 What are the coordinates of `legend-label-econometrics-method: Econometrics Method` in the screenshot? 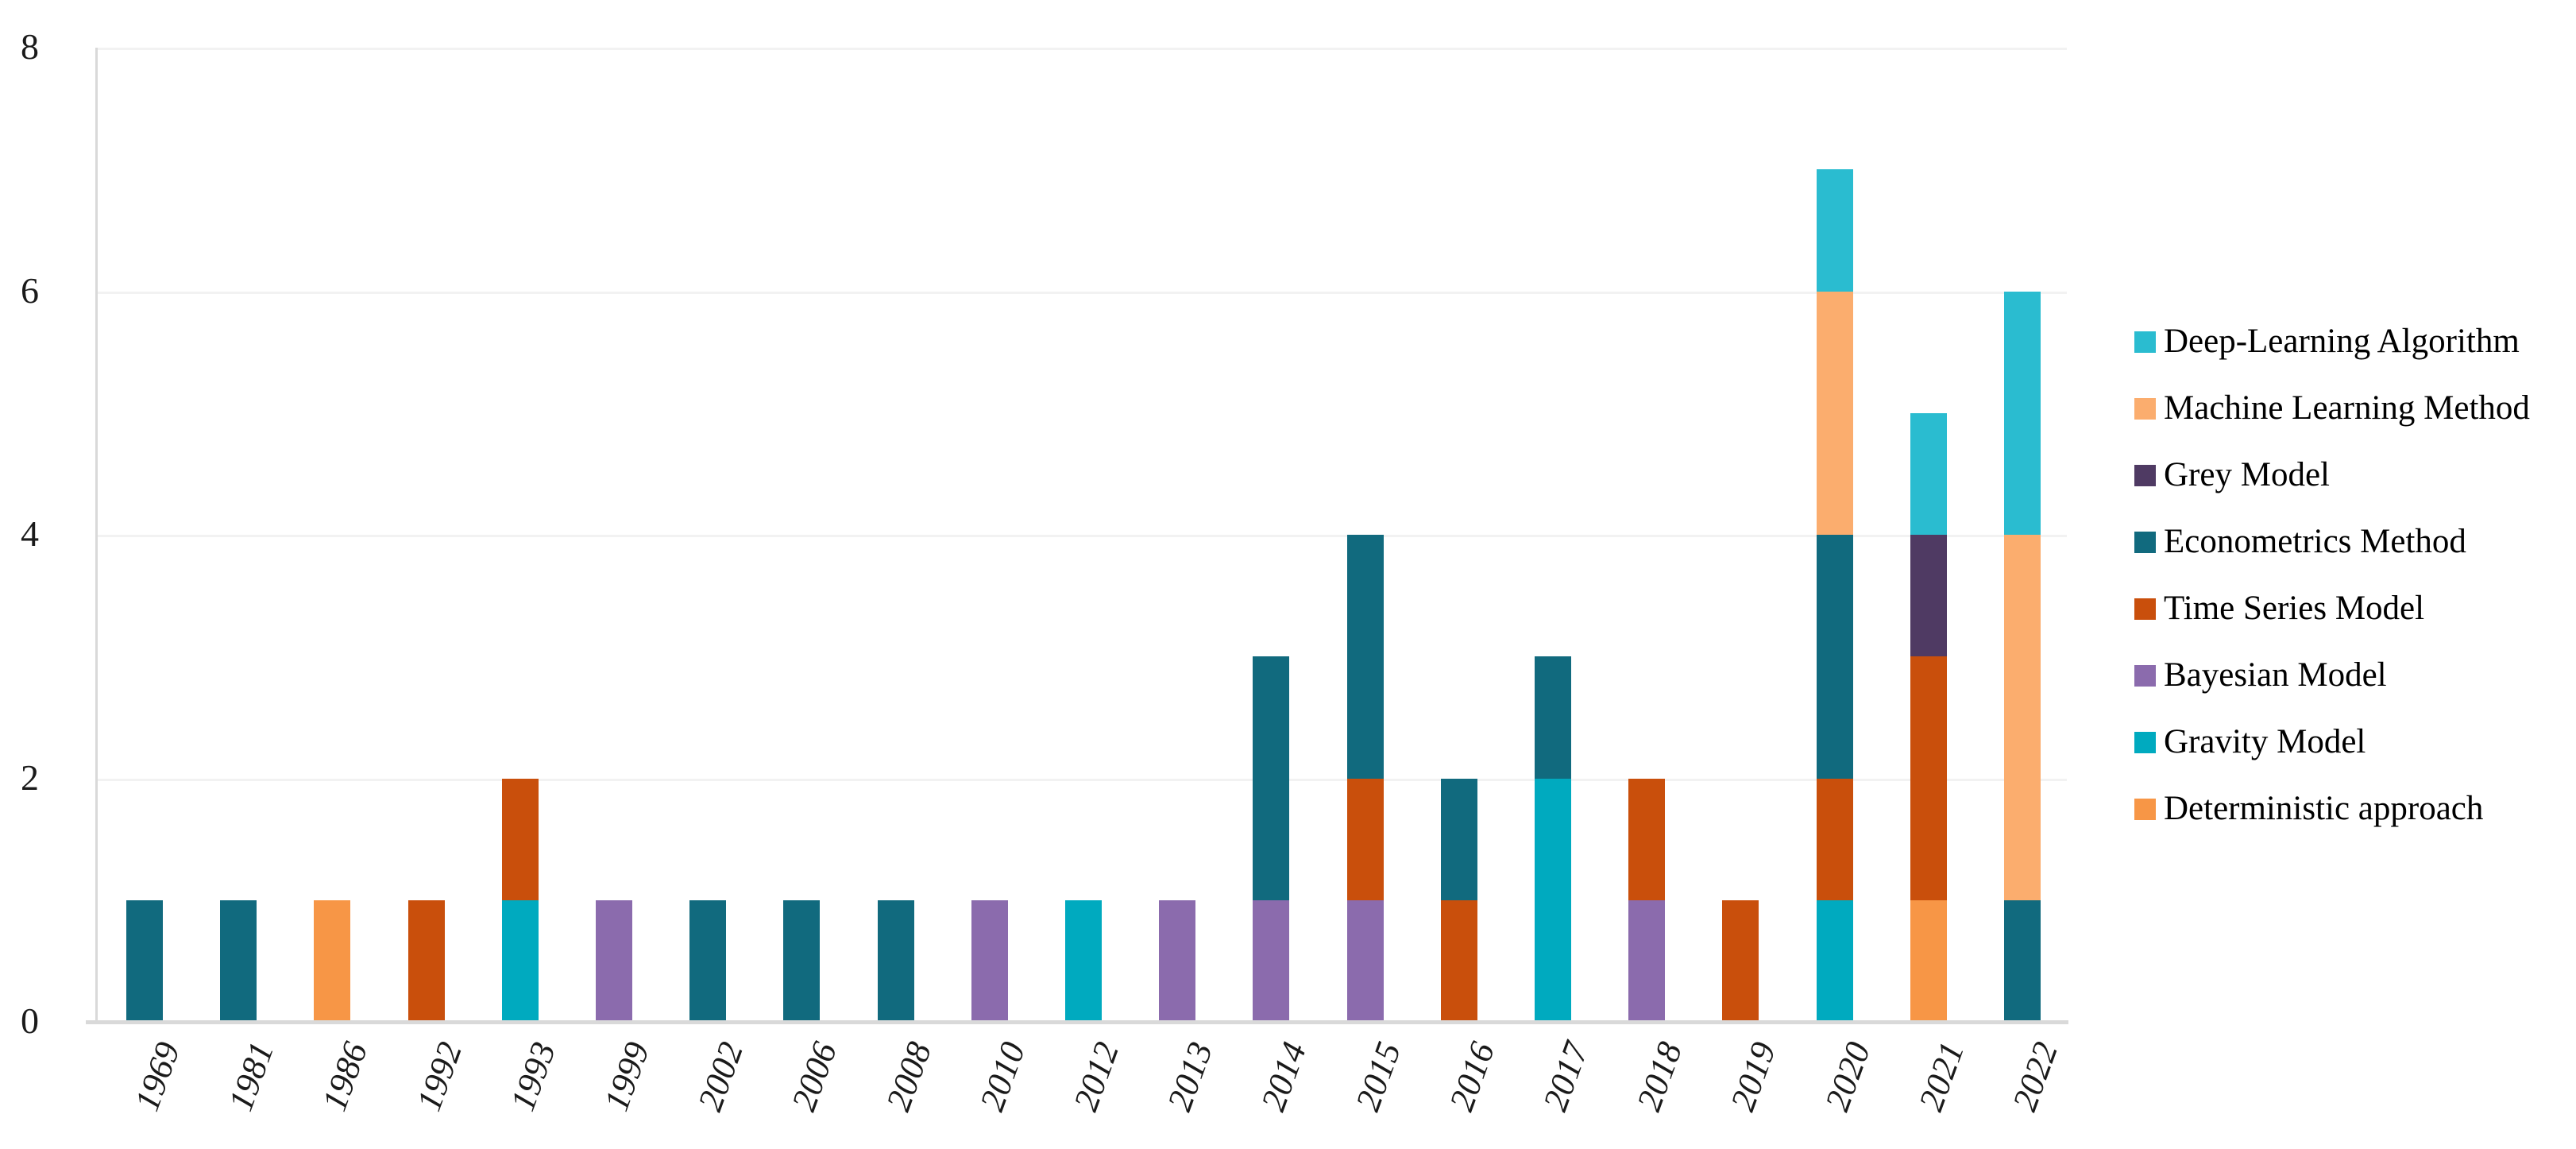 It's located at (2315, 541).